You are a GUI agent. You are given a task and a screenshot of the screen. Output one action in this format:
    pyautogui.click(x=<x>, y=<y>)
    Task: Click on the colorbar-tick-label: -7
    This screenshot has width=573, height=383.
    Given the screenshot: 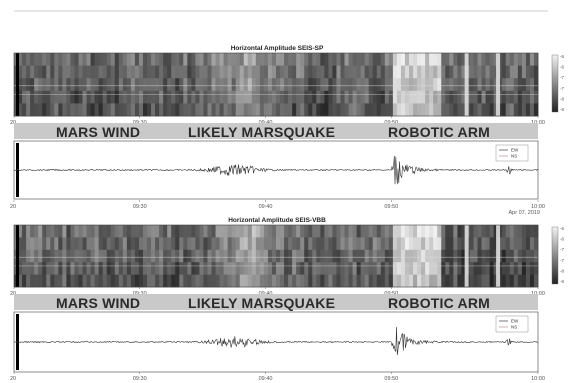 What is the action you would take?
    pyautogui.click(x=562, y=249)
    